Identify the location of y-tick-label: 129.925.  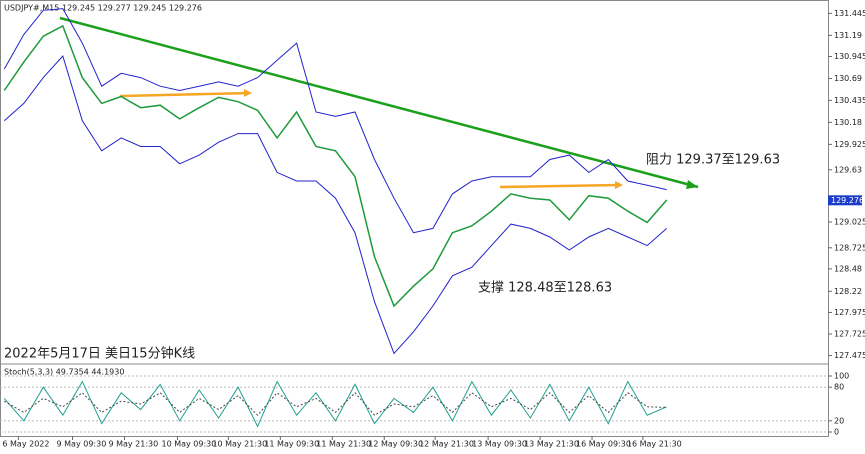
(849, 144).